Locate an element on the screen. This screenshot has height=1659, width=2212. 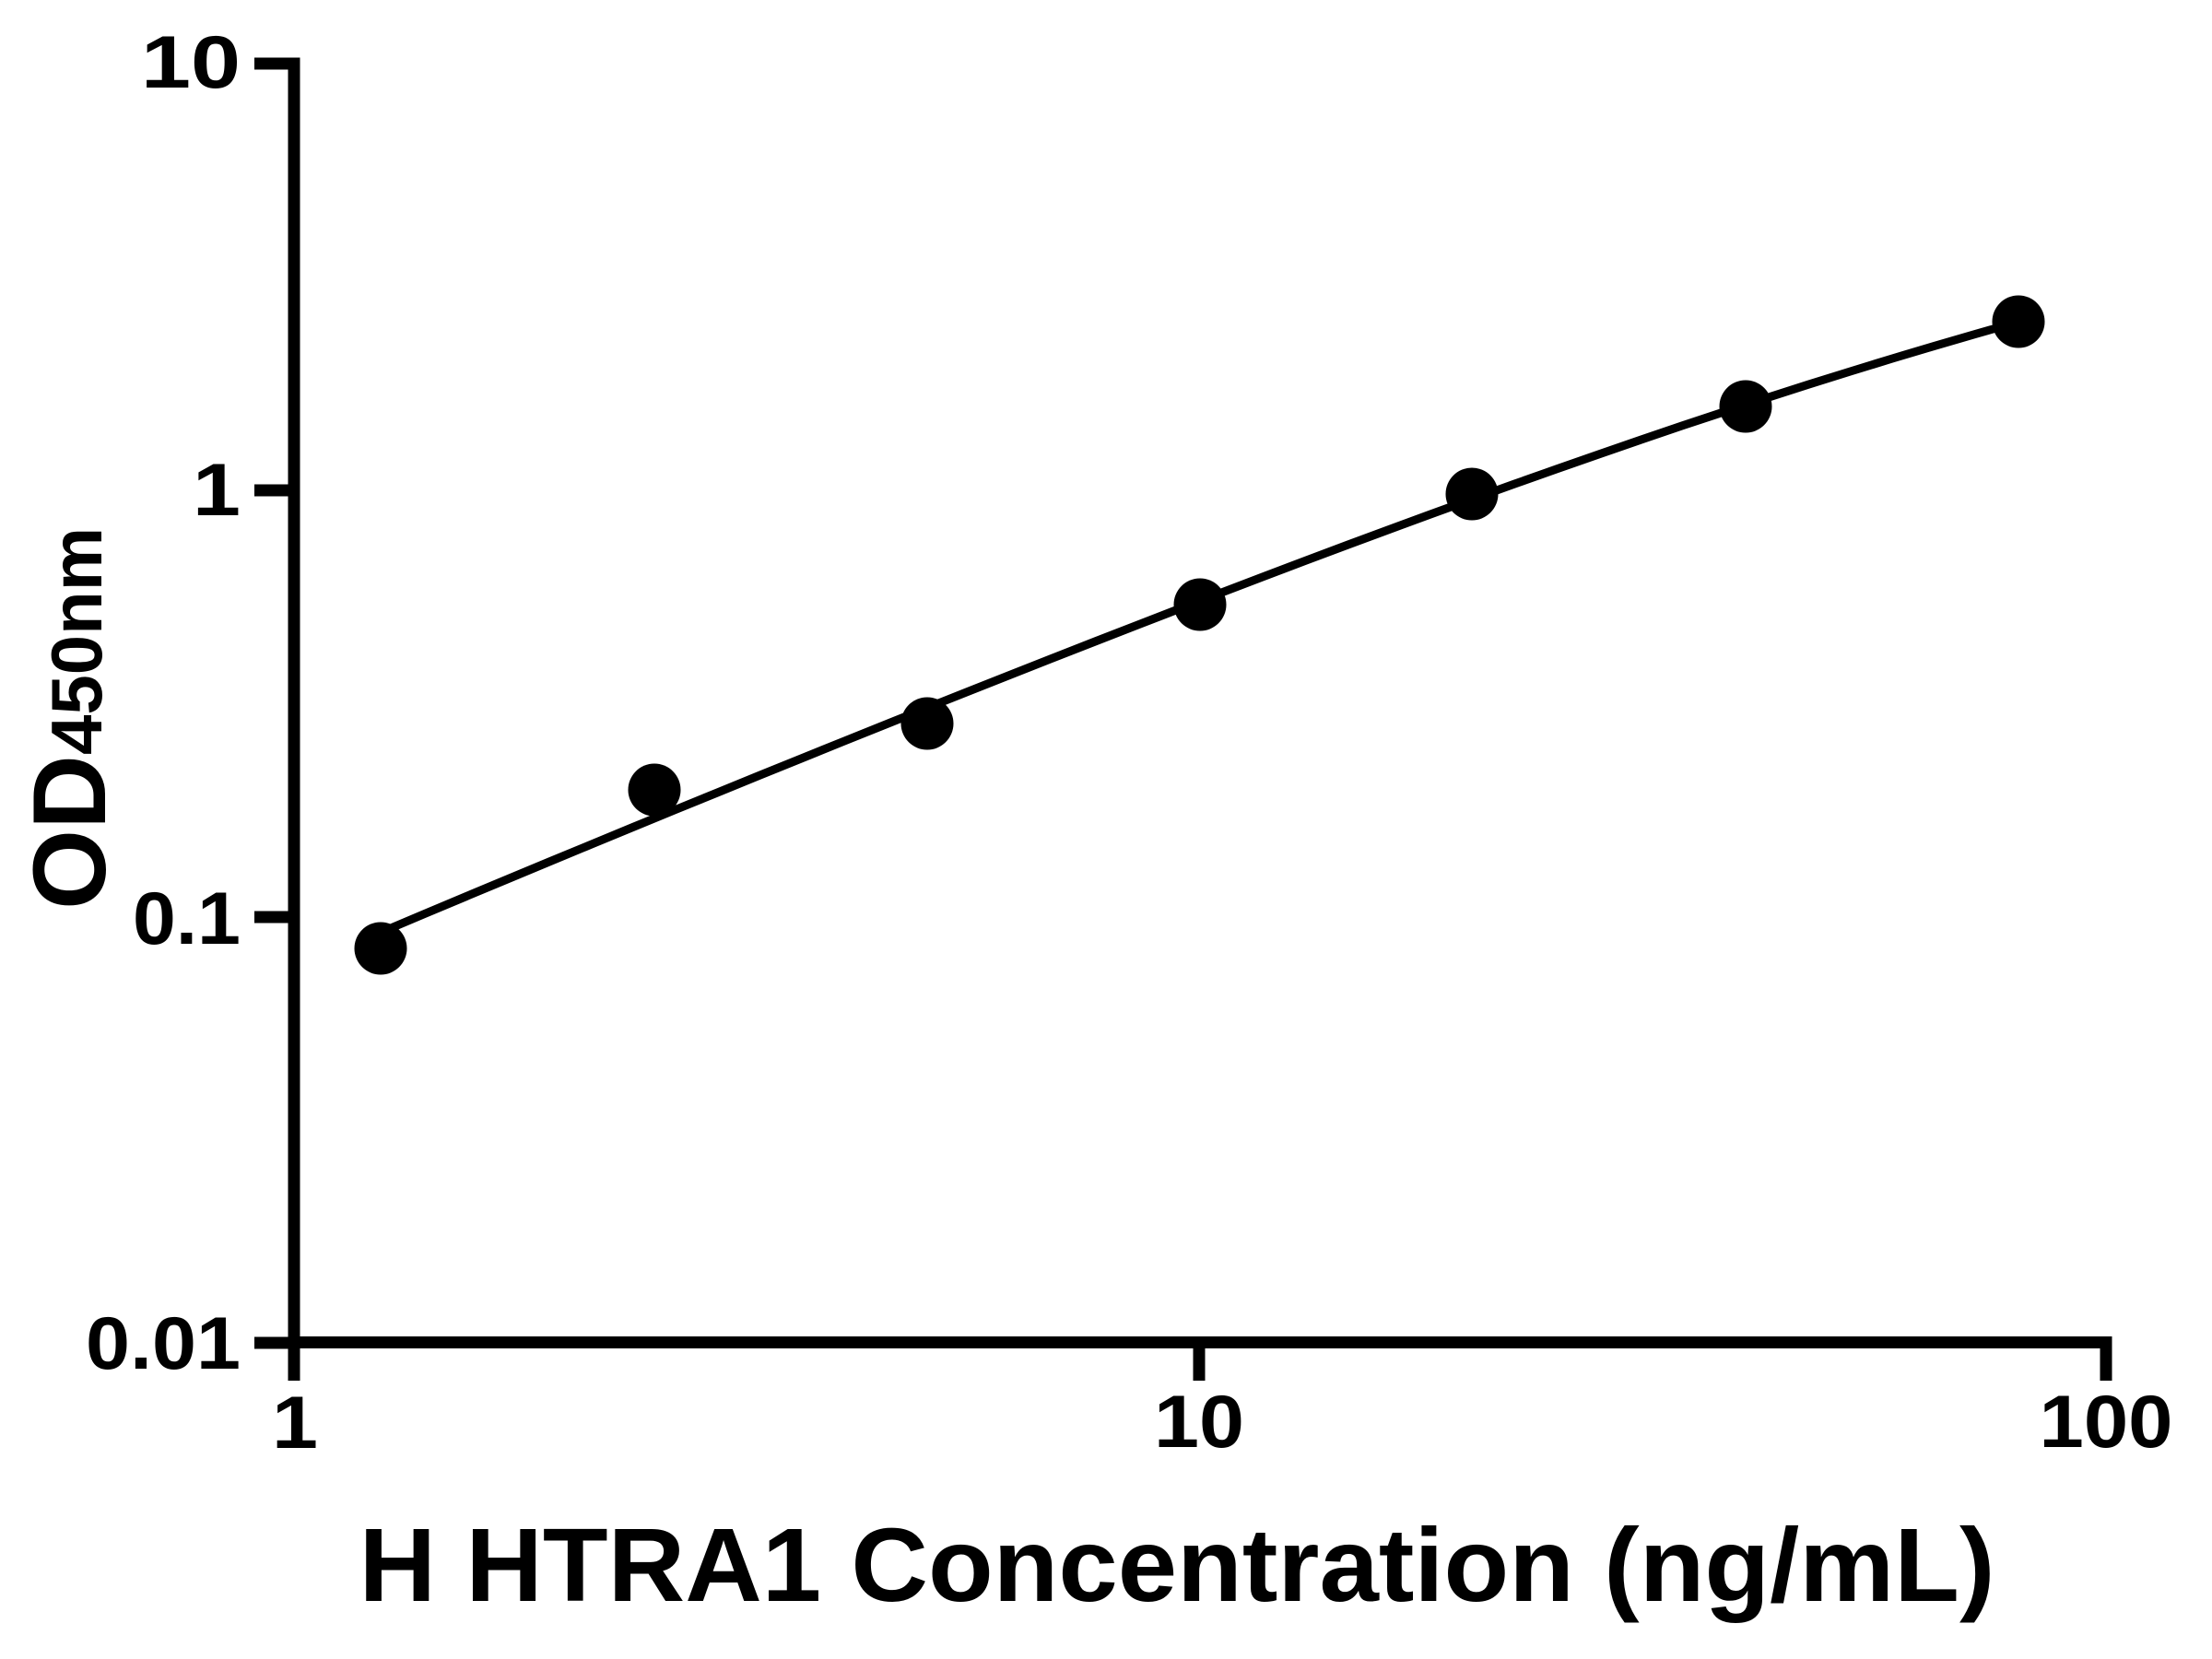
svg-text: 0.01 is located at coordinates (163, 1343).